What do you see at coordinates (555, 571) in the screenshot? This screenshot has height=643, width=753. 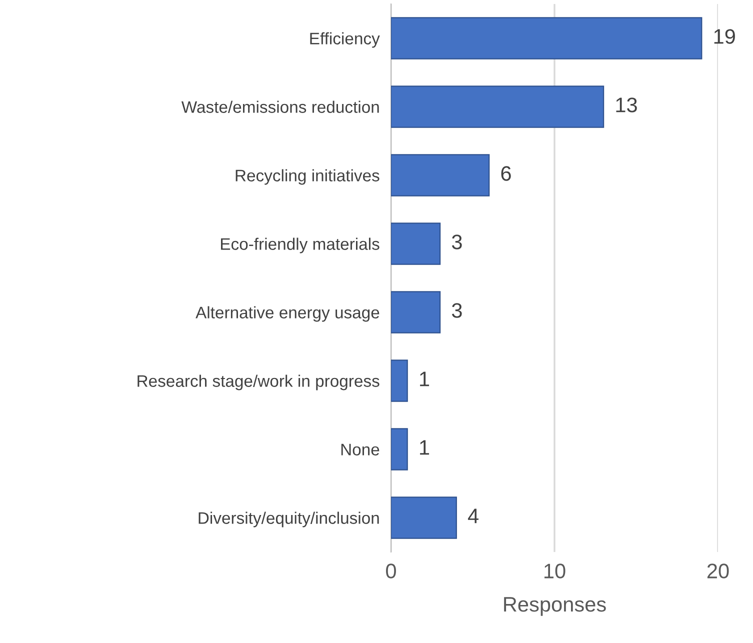 I see `x-tick-label: 10` at bounding box center [555, 571].